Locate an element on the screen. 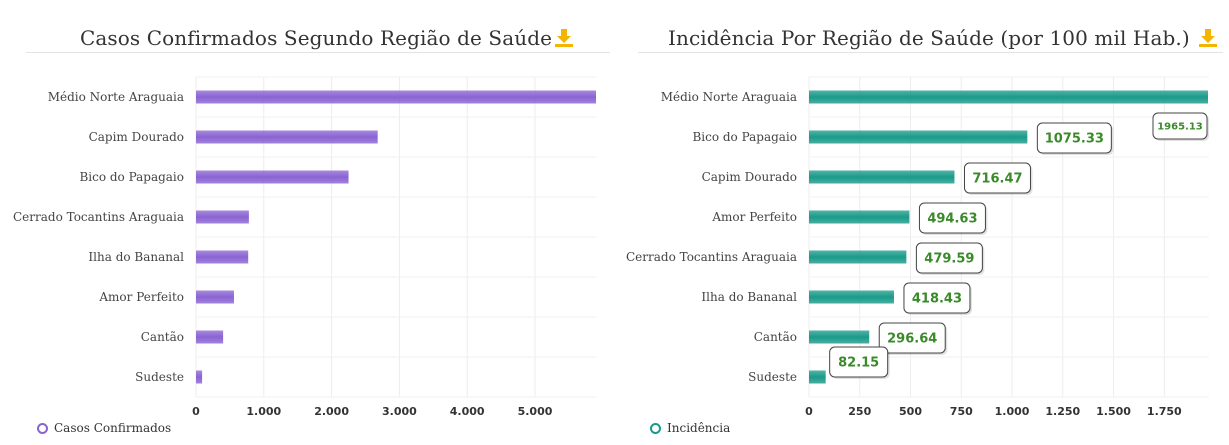  data-label-text: 716.47 is located at coordinates (997, 179).